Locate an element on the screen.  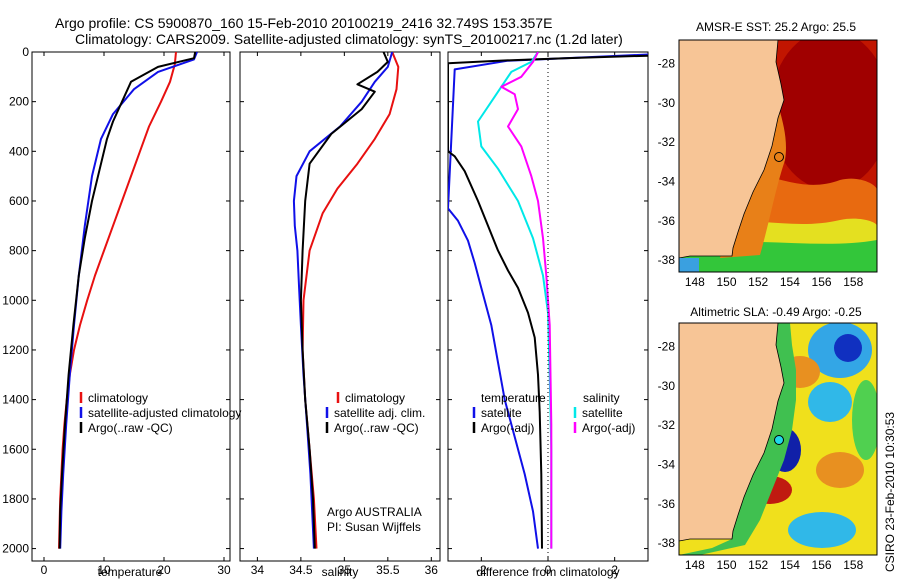
annotation-line-2: PI: Susan Wijffels is located at coordinates (374, 527).